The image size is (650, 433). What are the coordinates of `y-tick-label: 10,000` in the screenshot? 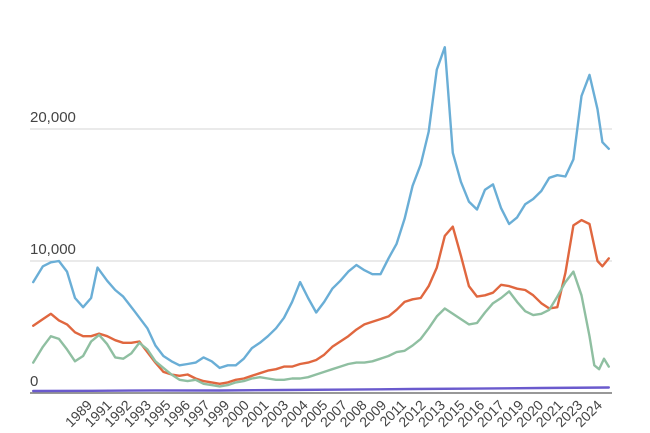 It's located at (53, 249).